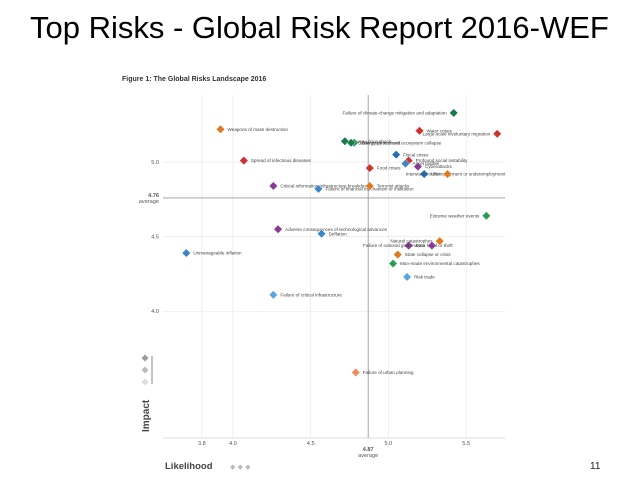 This screenshot has height=478, width=638. I want to click on risk-point-label: Terrorist attacks, so click(393, 186).